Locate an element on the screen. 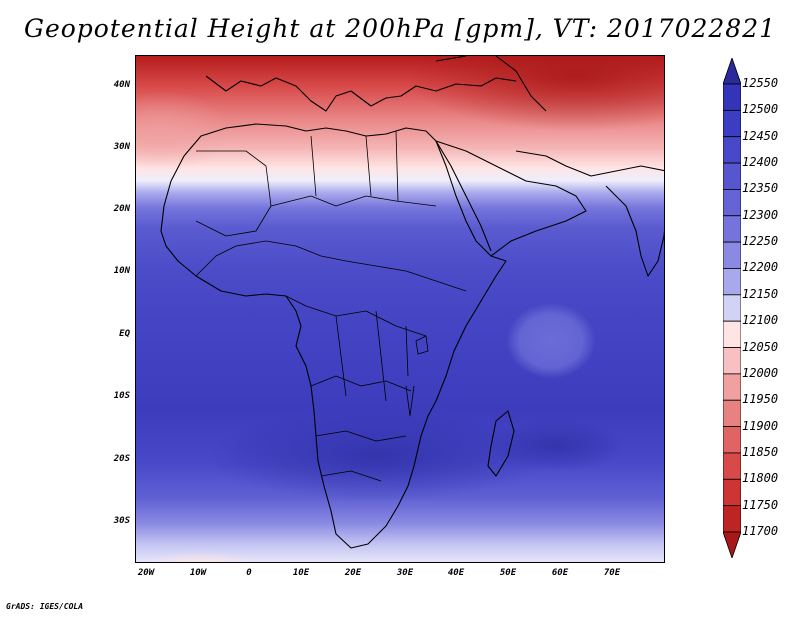 The image size is (800, 618). lon-label-60e: 60E is located at coordinates (560, 573).